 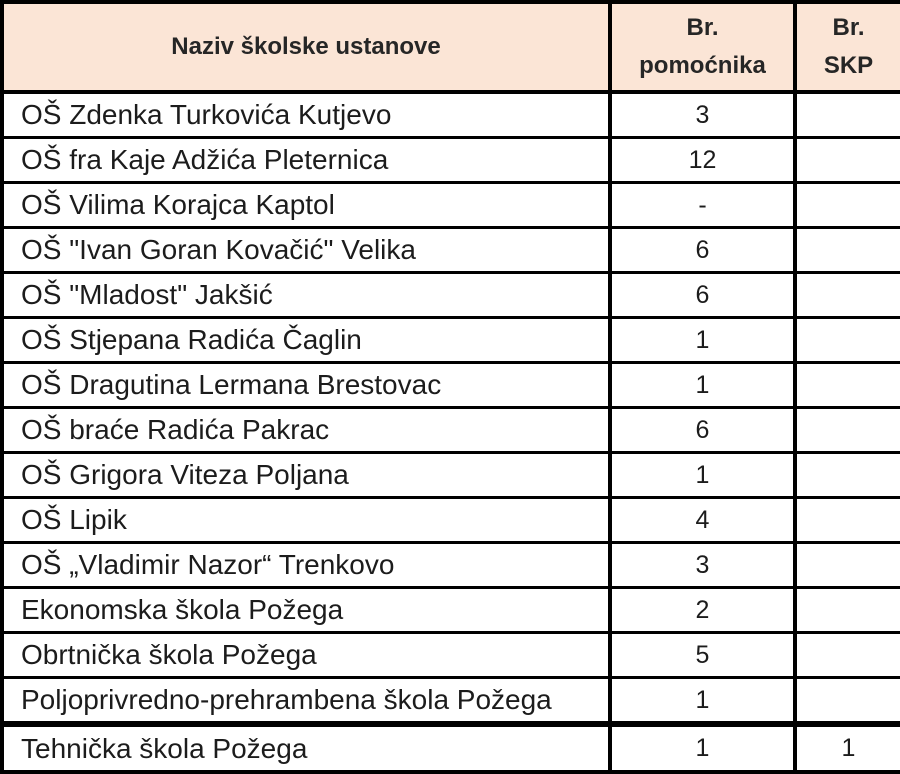 I want to click on table-row: OŠ "Mladost" Jakšić 6, so click(x=450, y=295).